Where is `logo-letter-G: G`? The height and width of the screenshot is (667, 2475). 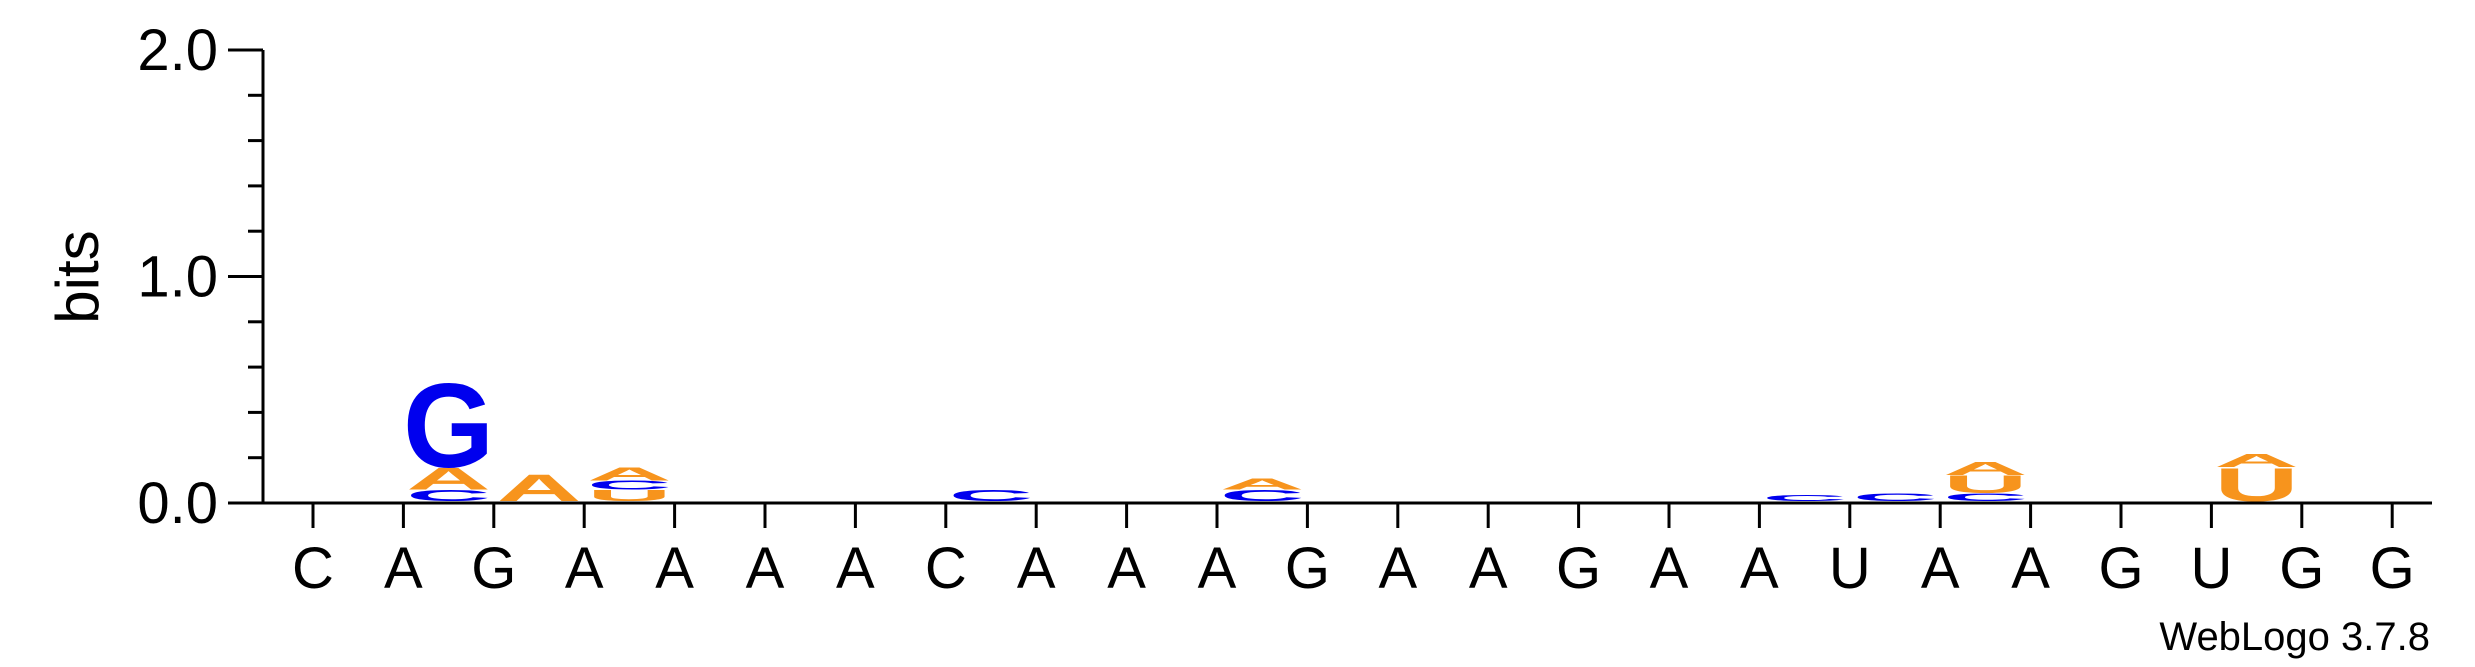 logo-letter-G: G is located at coordinates (448, 426).